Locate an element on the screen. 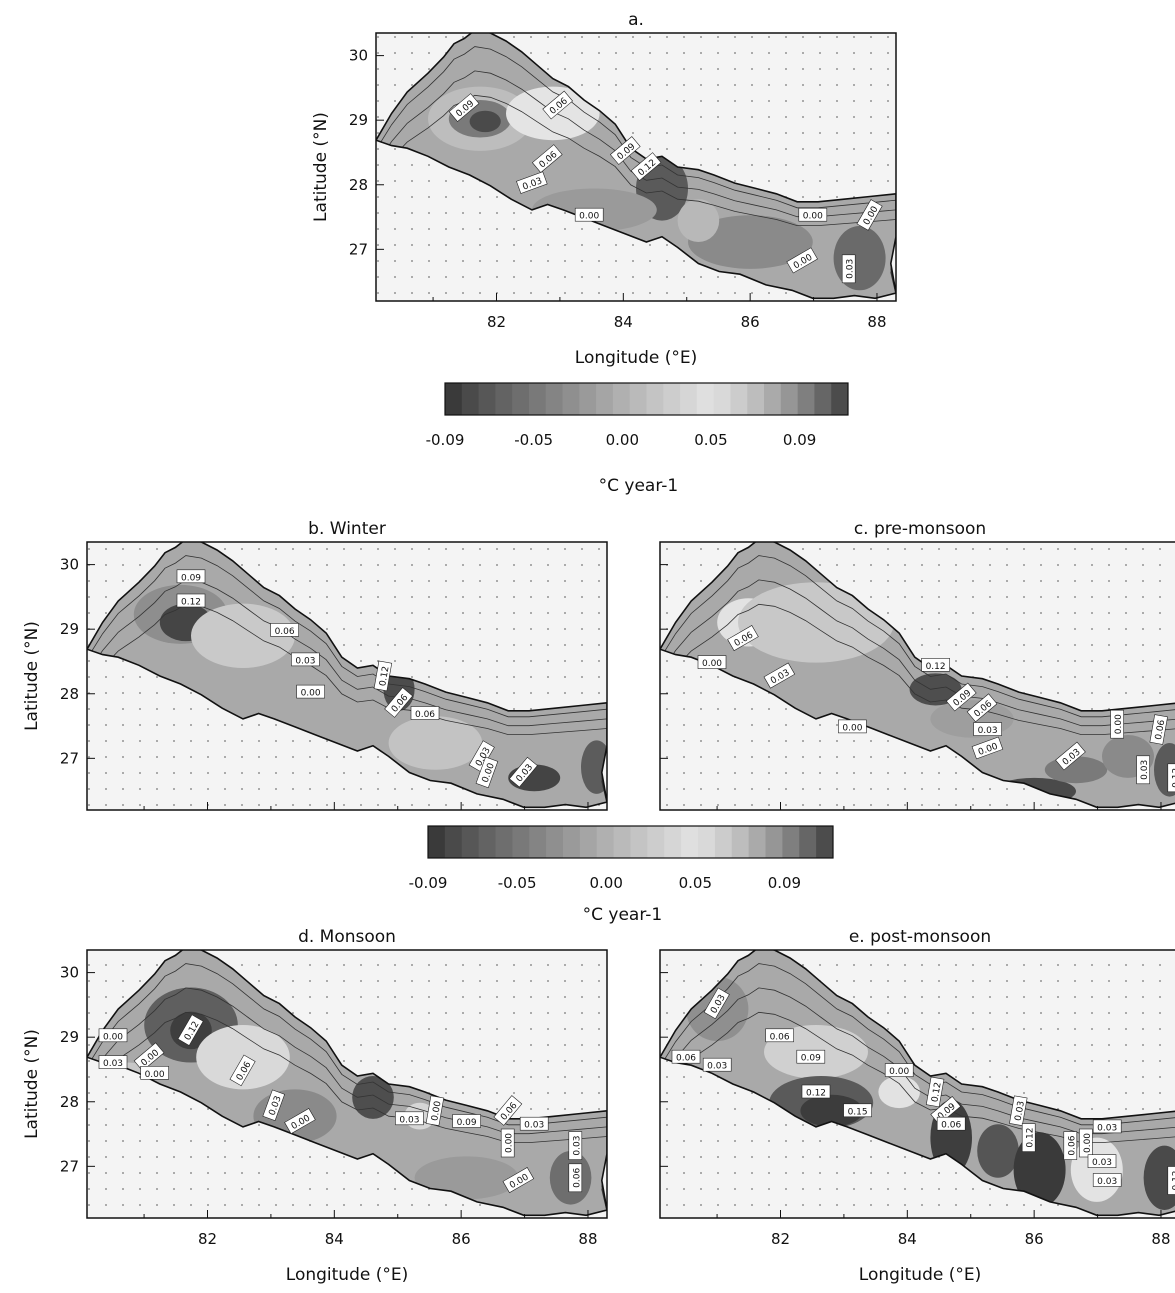  contour-label: 0.15 is located at coordinates (857, 1110).